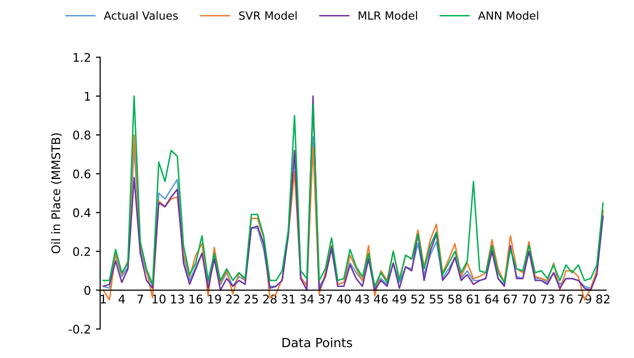  What do you see at coordinates (317, 343) in the screenshot?
I see `x-axis-title: Data Points` at bounding box center [317, 343].